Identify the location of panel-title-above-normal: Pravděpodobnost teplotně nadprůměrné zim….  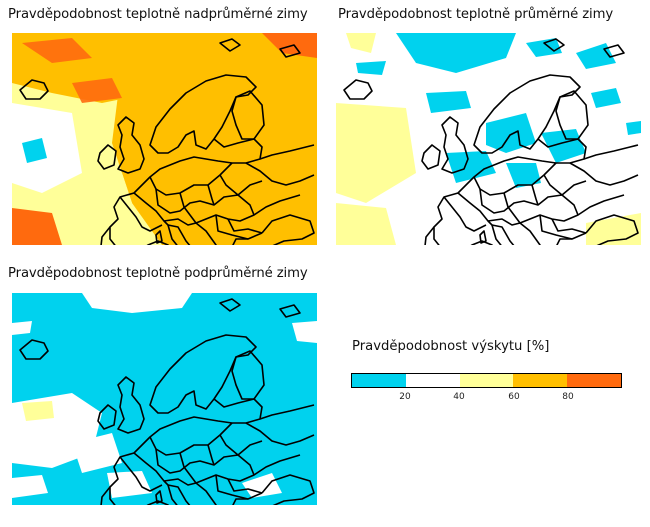
(158, 14).